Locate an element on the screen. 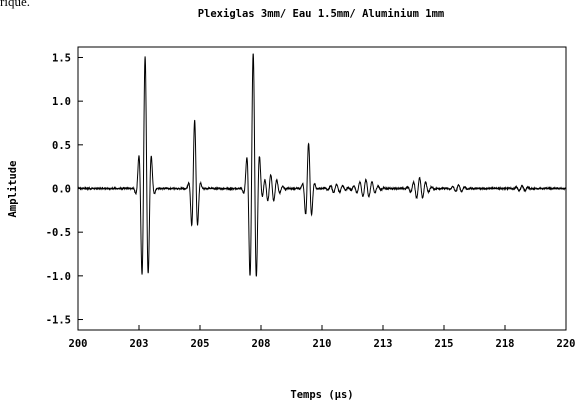 This screenshot has width=579, height=400. x-axis-title: Temps (µs) is located at coordinates (321, 394).